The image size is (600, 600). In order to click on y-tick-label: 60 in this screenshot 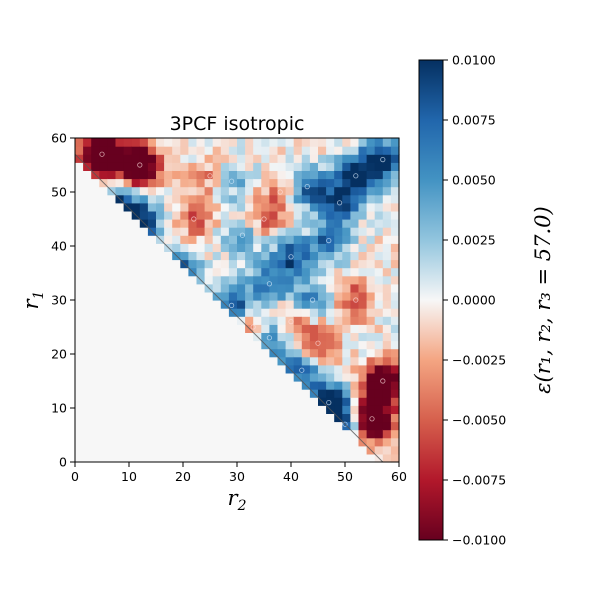, I will do `click(59, 138)`.